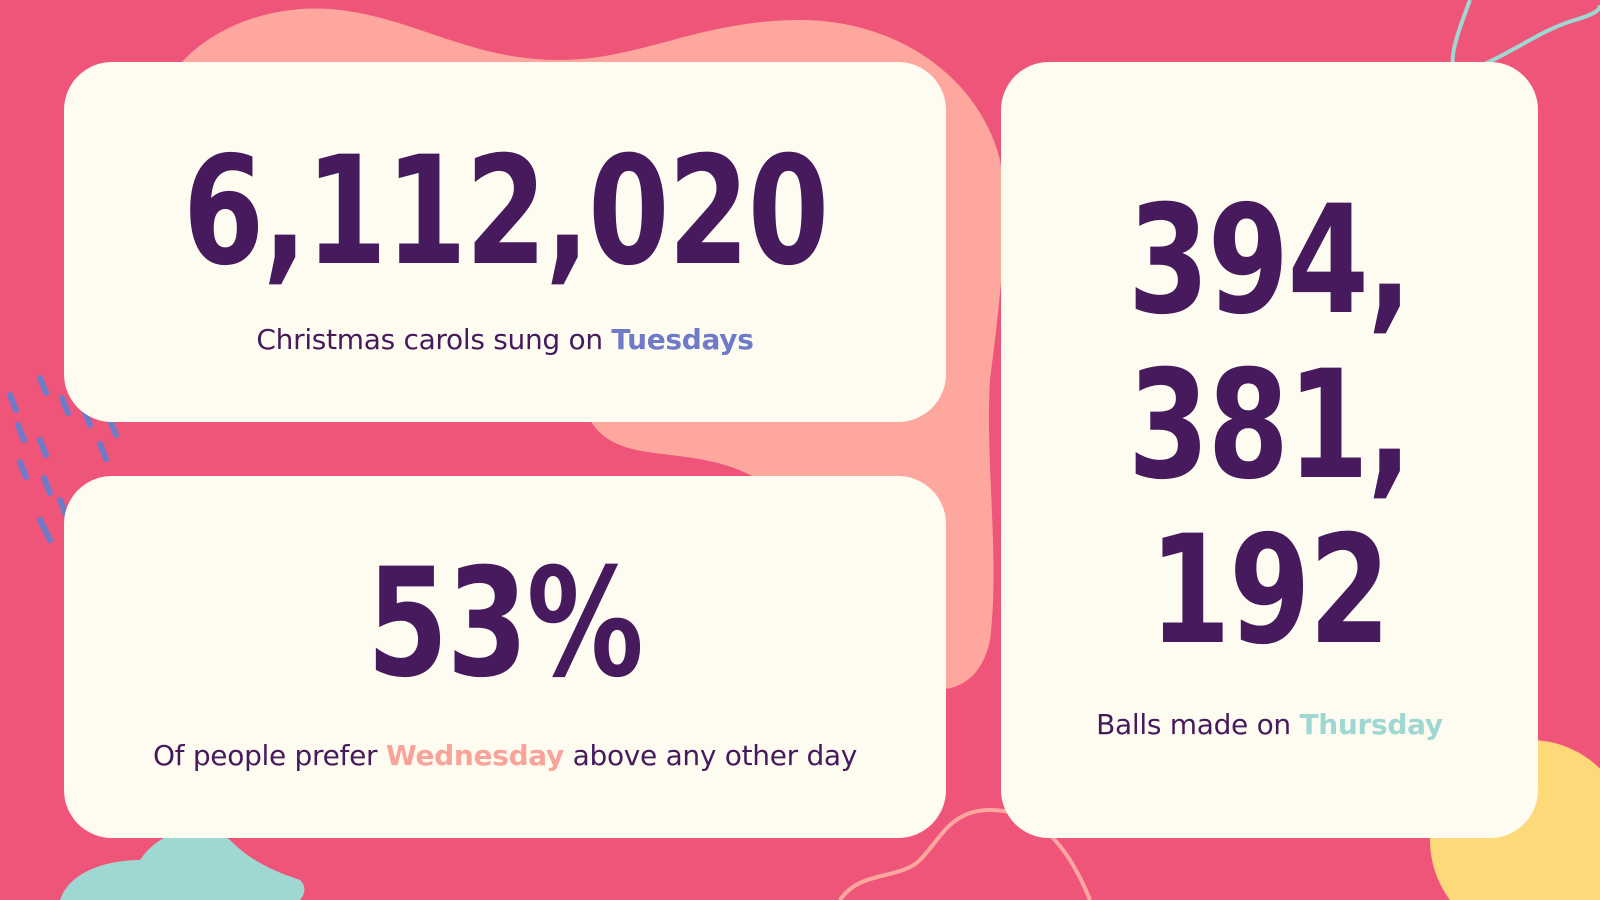 The width and height of the screenshot is (1600, 900). I want to click on stat-value: 394, 381, 192, so click(1270, 426).